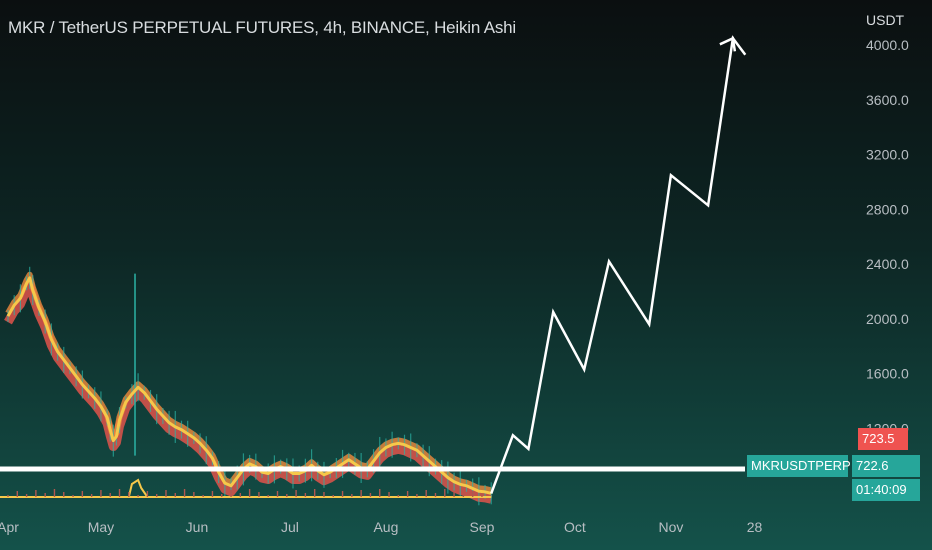 This screenshot has width=932, height=550. Describe the element at coordinates (197, 527) in the screenshot. I see `x-tick-label: Jun` at that location.